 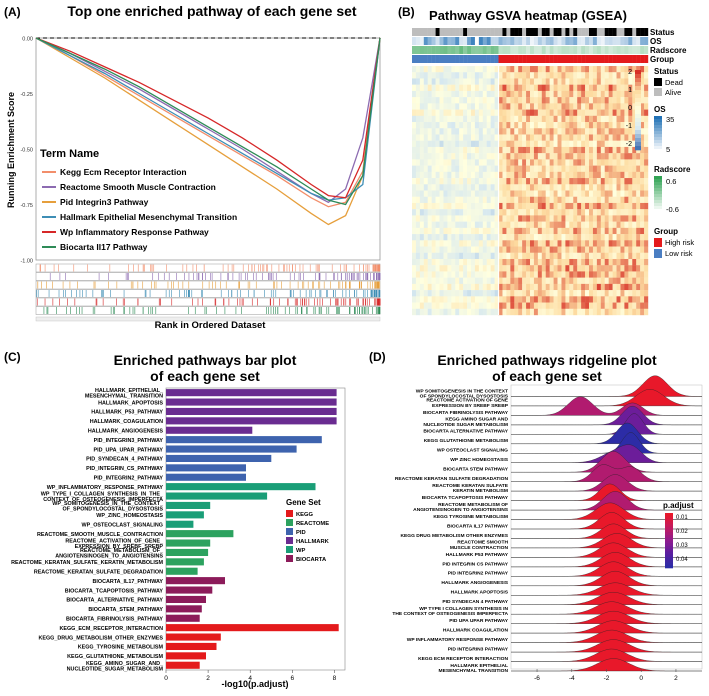 I want to click on bar-category-label-line: WP_ZINC_HOMEOSTASIS, so click(x=129, y=516).